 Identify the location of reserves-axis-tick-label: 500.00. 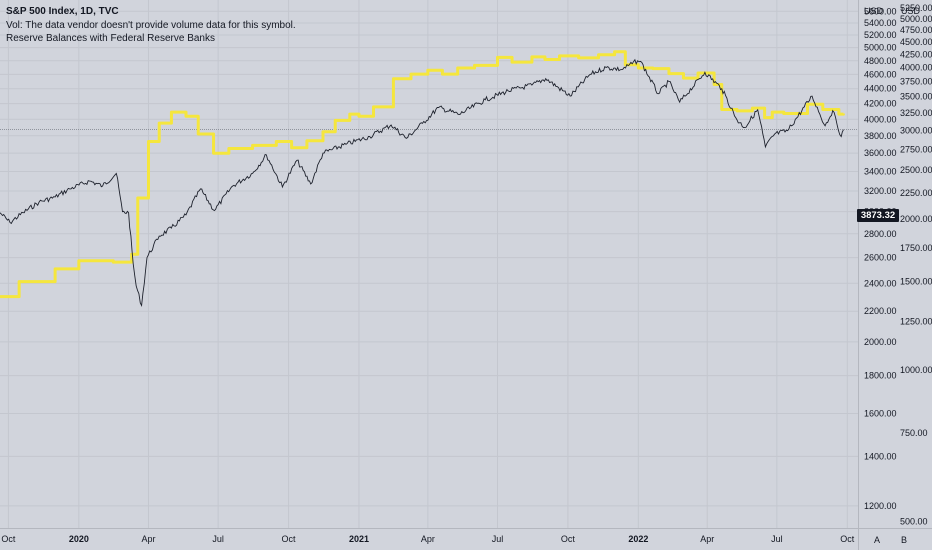
(914, 521).